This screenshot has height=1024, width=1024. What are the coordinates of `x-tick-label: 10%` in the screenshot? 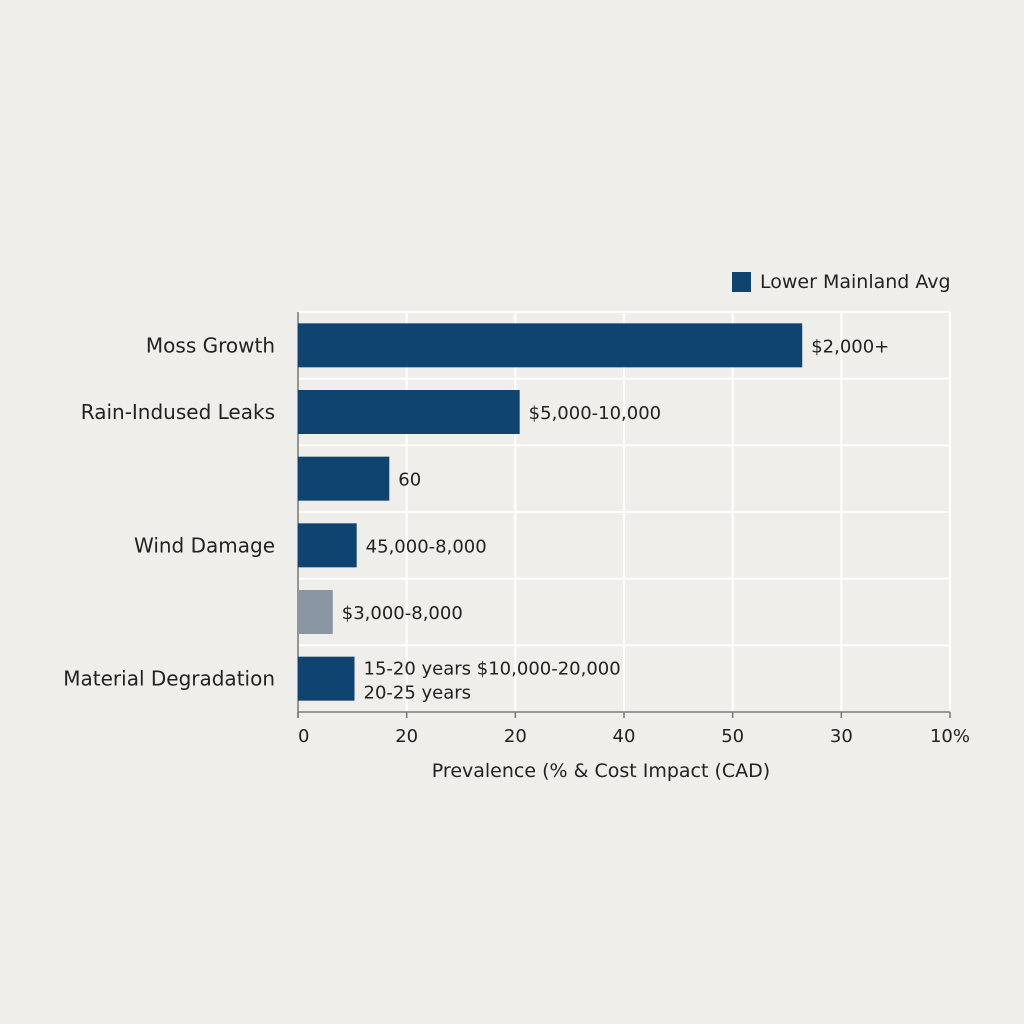 It's located at (950, 736).